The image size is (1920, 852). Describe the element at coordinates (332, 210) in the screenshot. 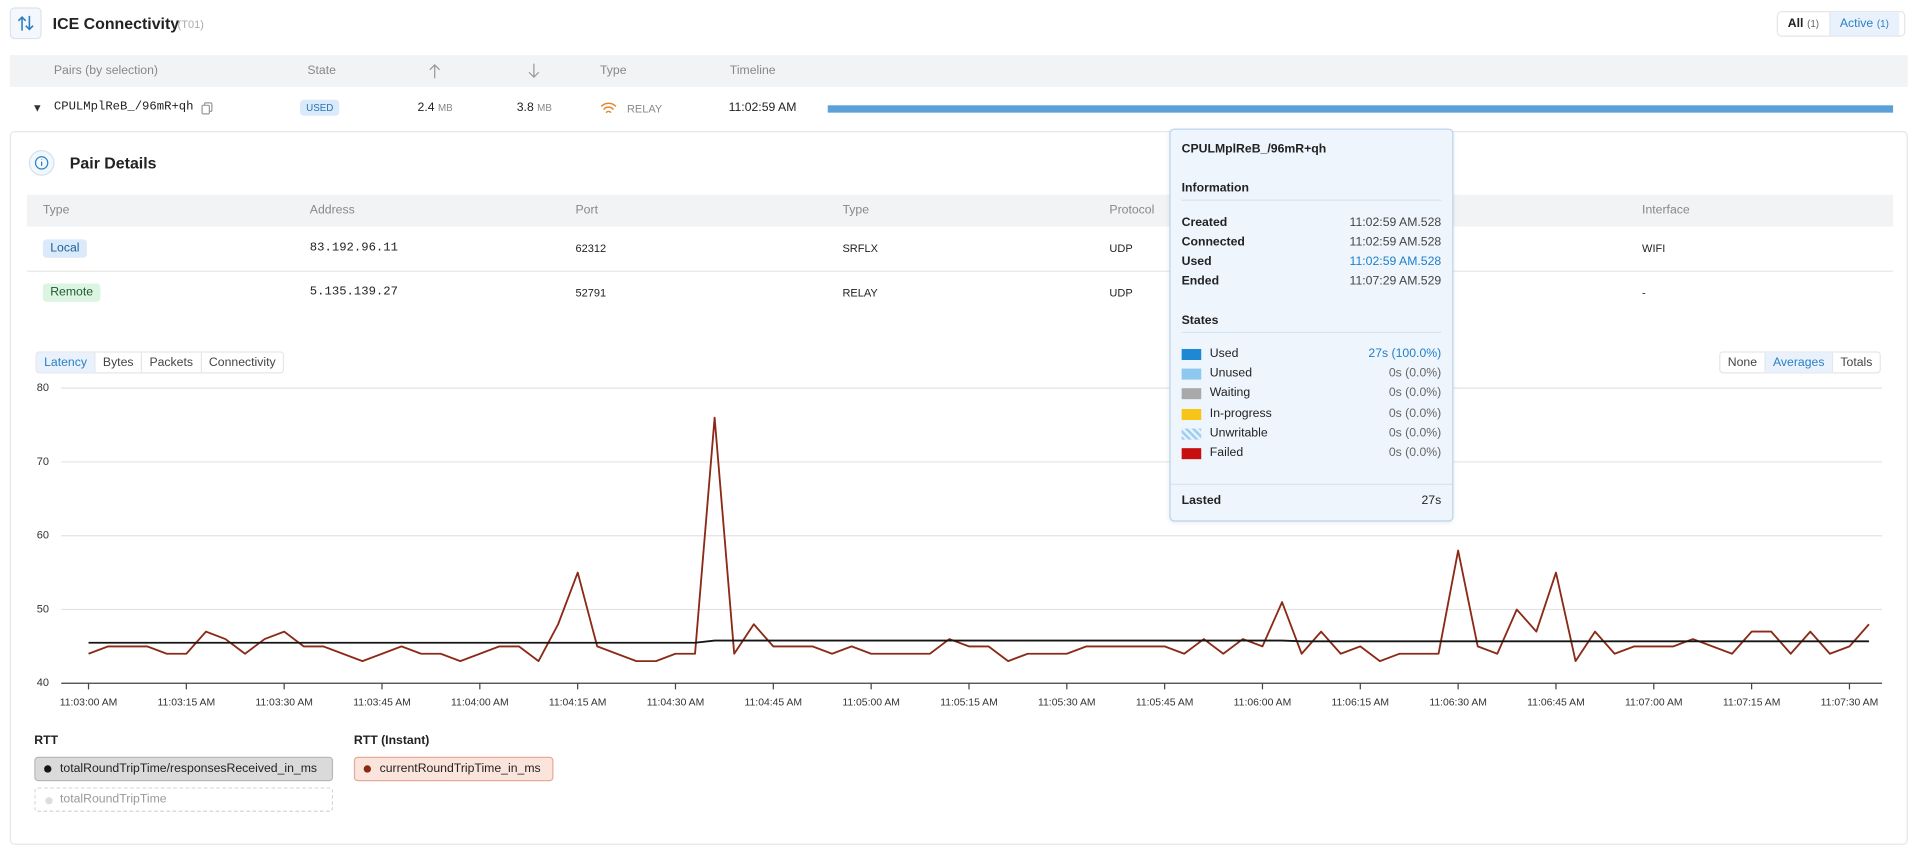

I see `column-header: Address` at that location.